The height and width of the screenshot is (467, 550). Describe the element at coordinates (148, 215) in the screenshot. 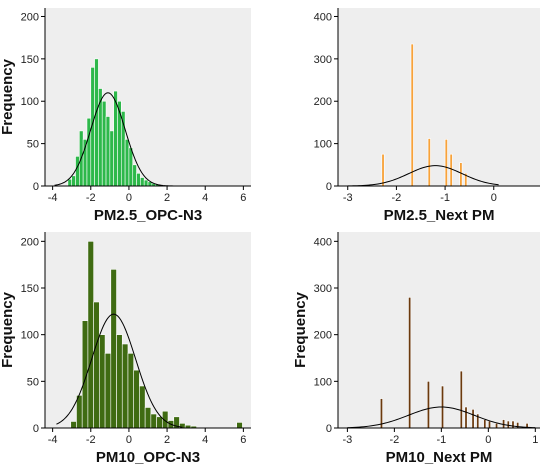

I see `x-axis-label: PM2.5_OPC-N3` at that location.